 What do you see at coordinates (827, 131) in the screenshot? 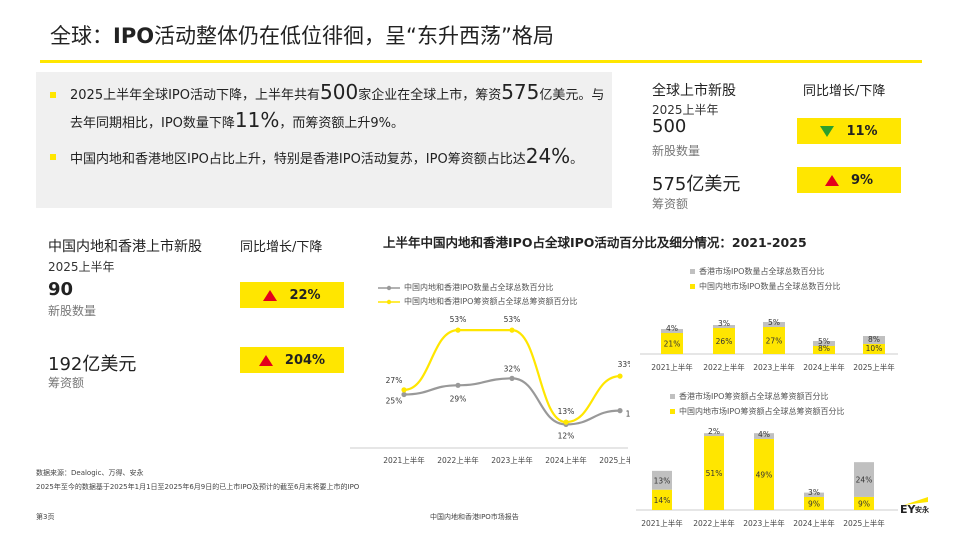
I see `down-arrow-icon` at bounding box center [827, 131].